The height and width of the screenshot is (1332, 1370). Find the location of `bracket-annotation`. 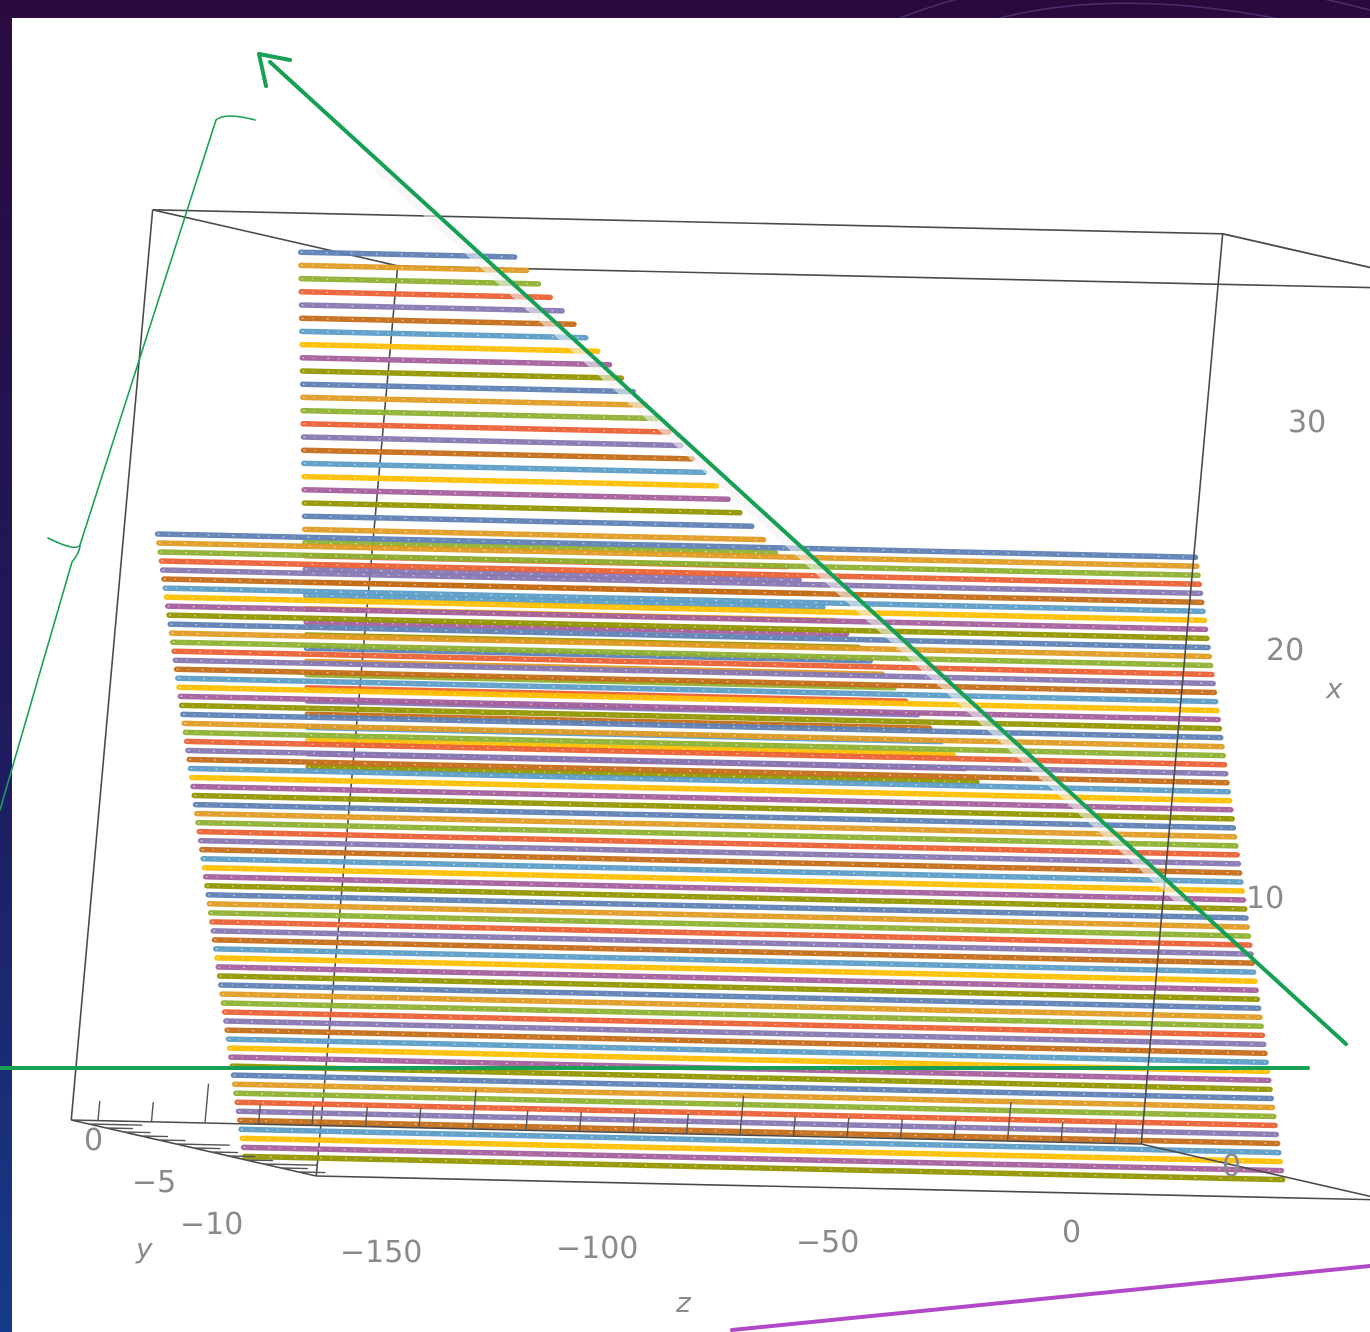

bracket-annotation is located at coordinates (128, 463).